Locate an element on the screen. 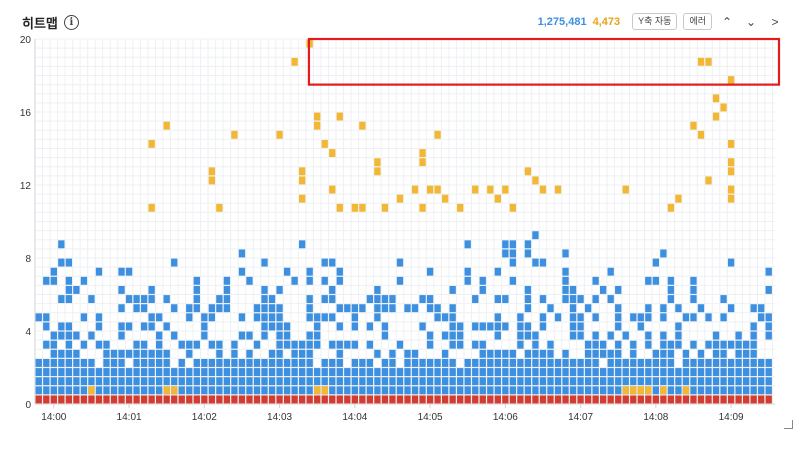 Image resolution: width=800 pixels, height=450 pixels. y-axis-auto-button: Y축 자동 is located at coordinates (655, 21).